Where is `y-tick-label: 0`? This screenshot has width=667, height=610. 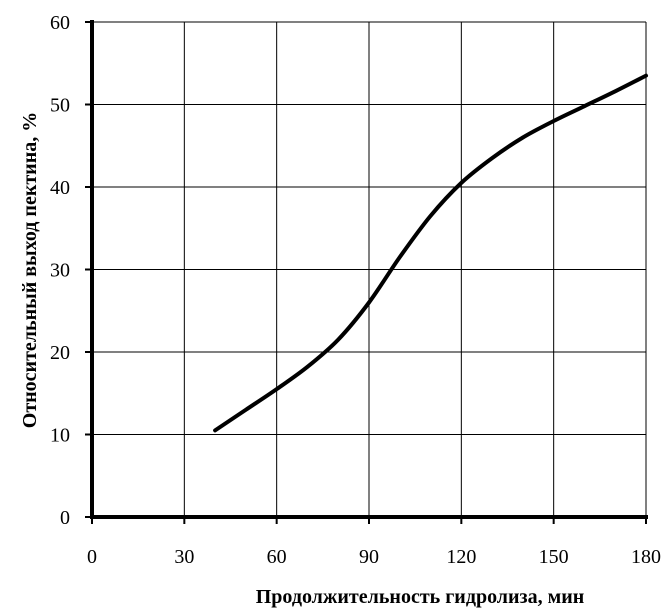
y-tick-label: 0 is located at coordinates (65, 518).